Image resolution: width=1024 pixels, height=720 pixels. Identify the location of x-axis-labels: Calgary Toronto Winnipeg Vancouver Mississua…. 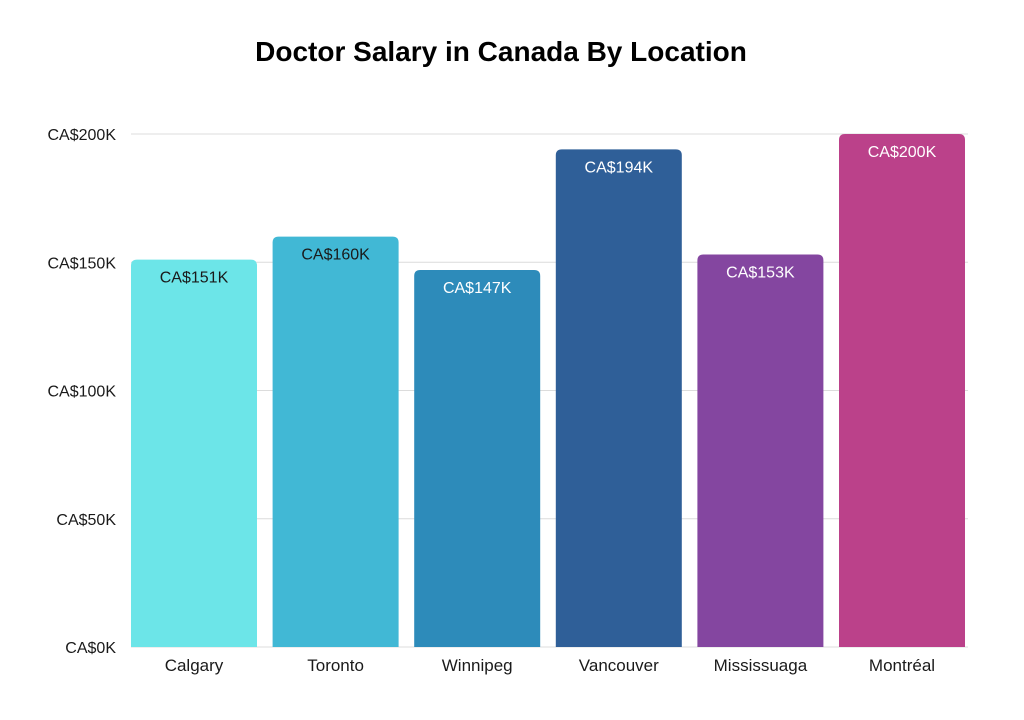
(550, 665).